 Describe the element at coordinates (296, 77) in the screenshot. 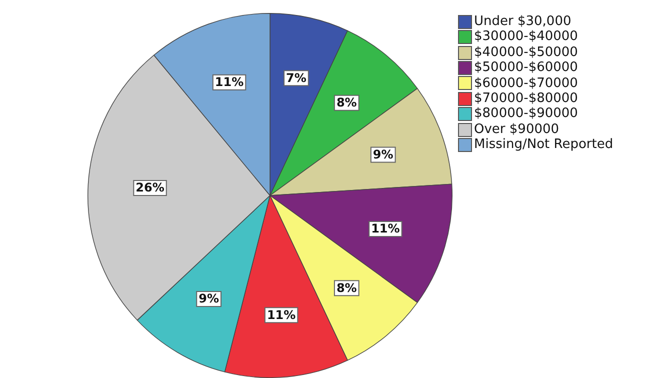

I see `data-label: 7%` at that location.